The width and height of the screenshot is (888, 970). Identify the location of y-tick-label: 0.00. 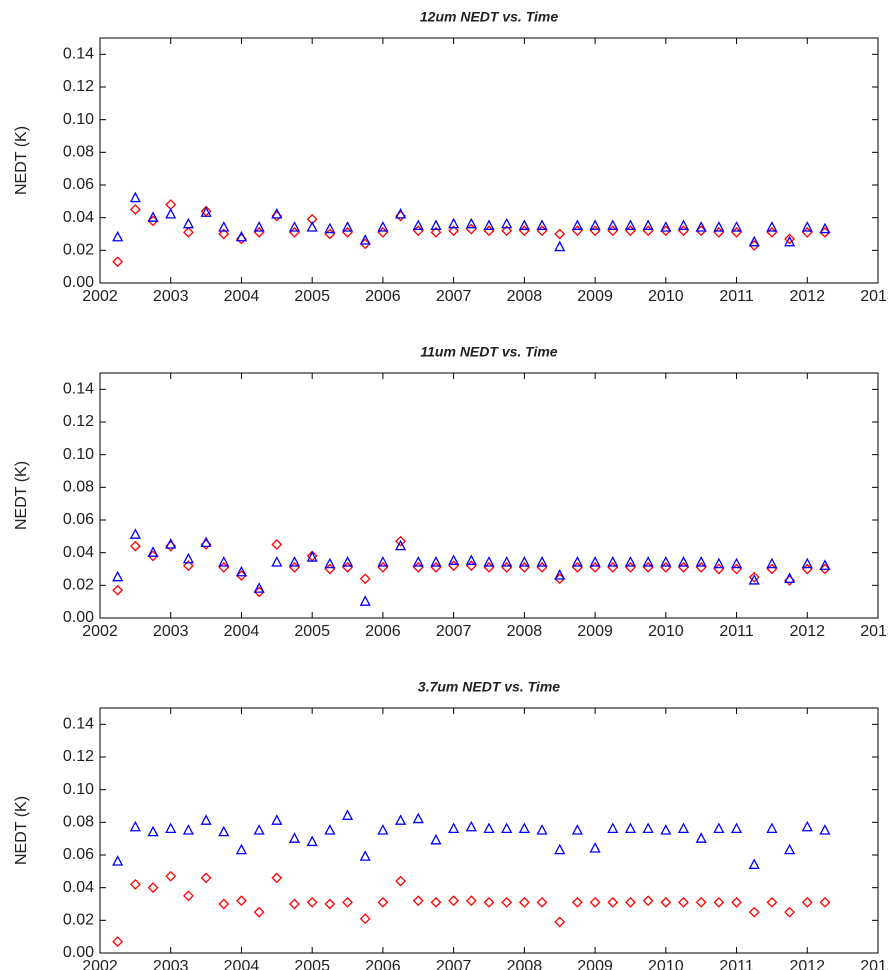
(78, 617).